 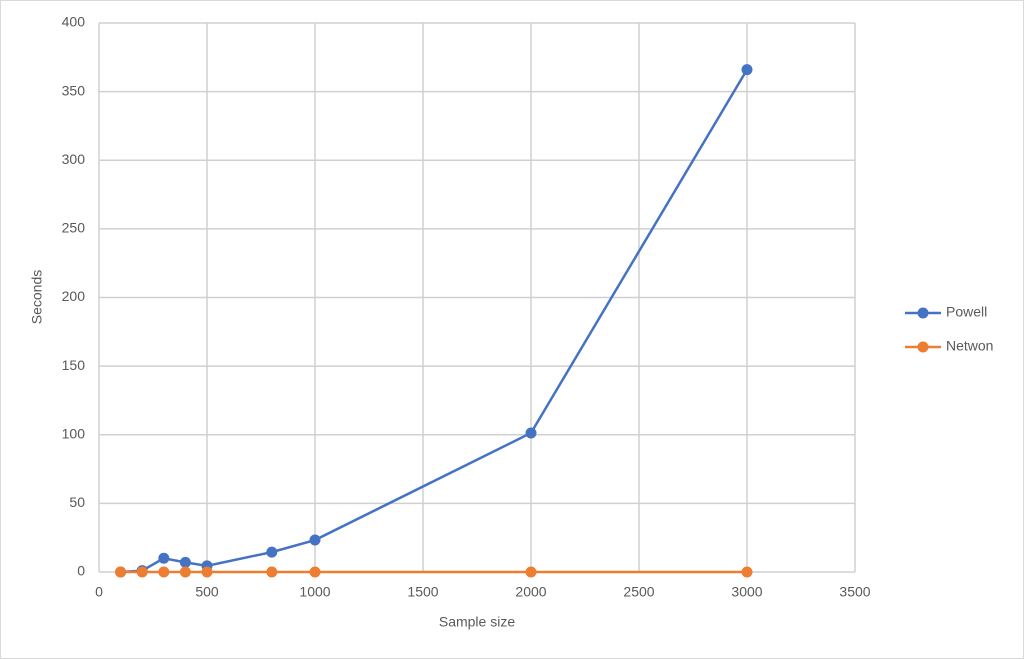 What do you see at coordinates (746, 592) in the screenshot?
I see `x-tick-label: 3000` at bounding box center [746, 592].